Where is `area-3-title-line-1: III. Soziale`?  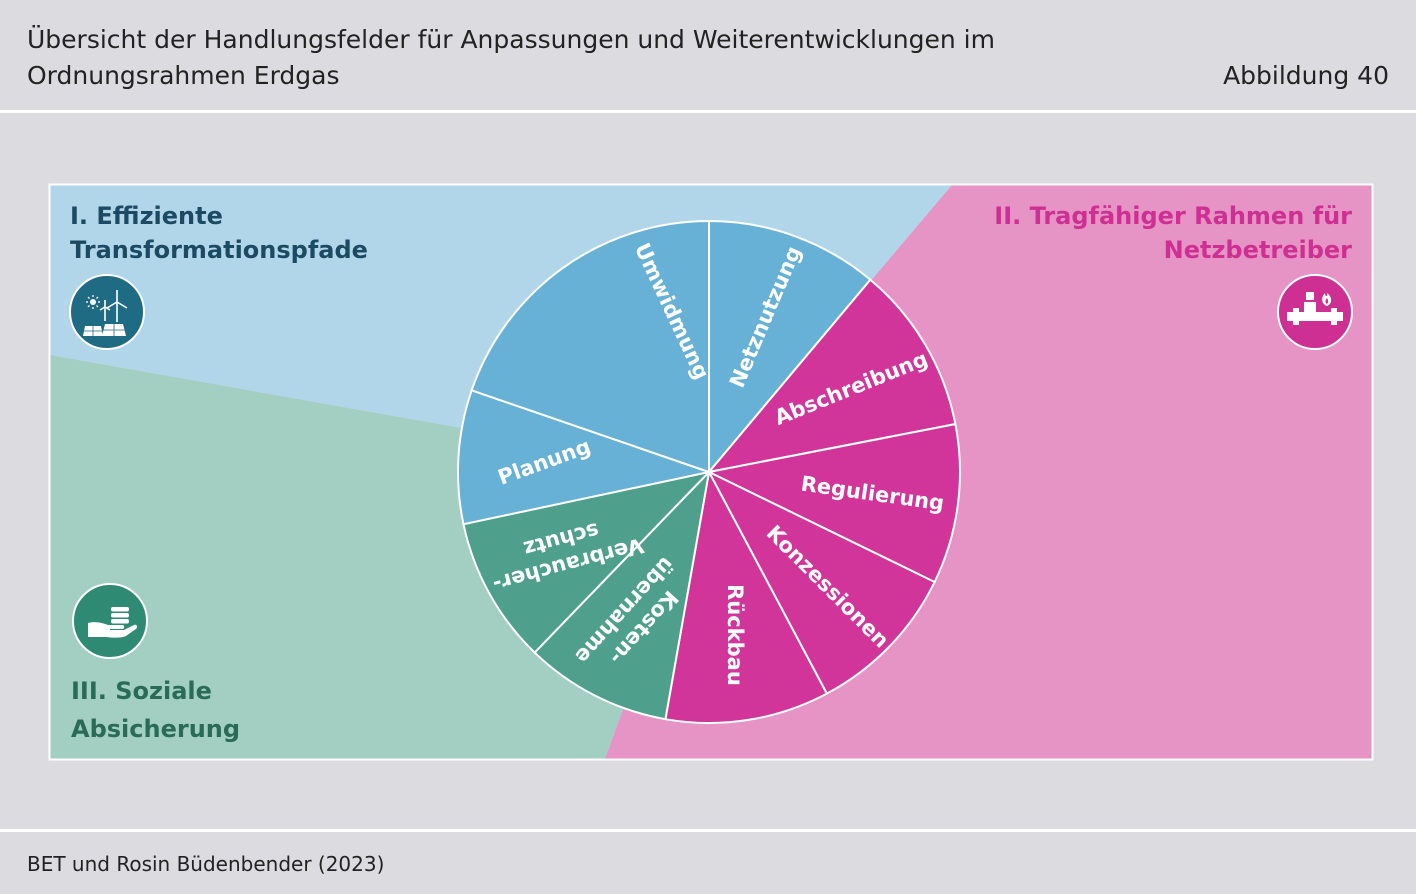
area-3-title-line-1: III. Soziale is located at coordinates (141, 691).